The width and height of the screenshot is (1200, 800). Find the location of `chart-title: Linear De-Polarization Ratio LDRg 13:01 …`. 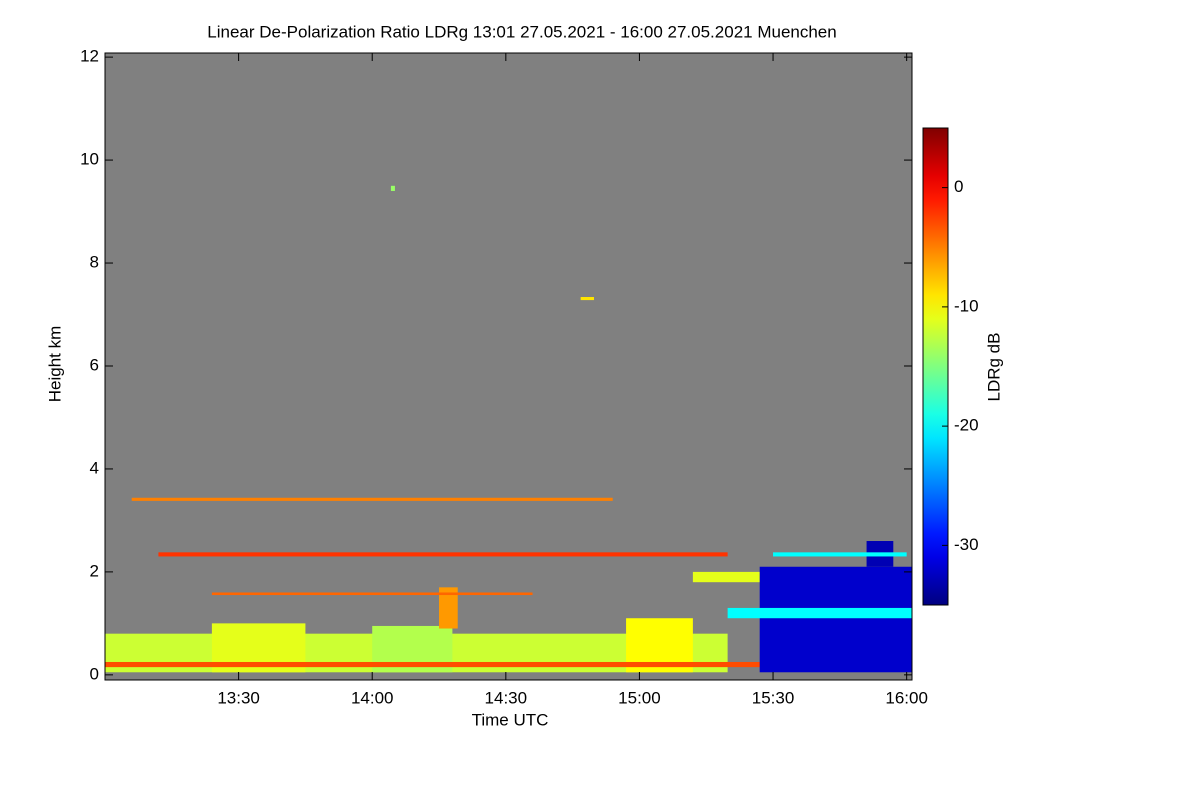

chart-title: Linear De-Polarization Ratio LDRg 13:01 … is located at coordinates (521, 31).